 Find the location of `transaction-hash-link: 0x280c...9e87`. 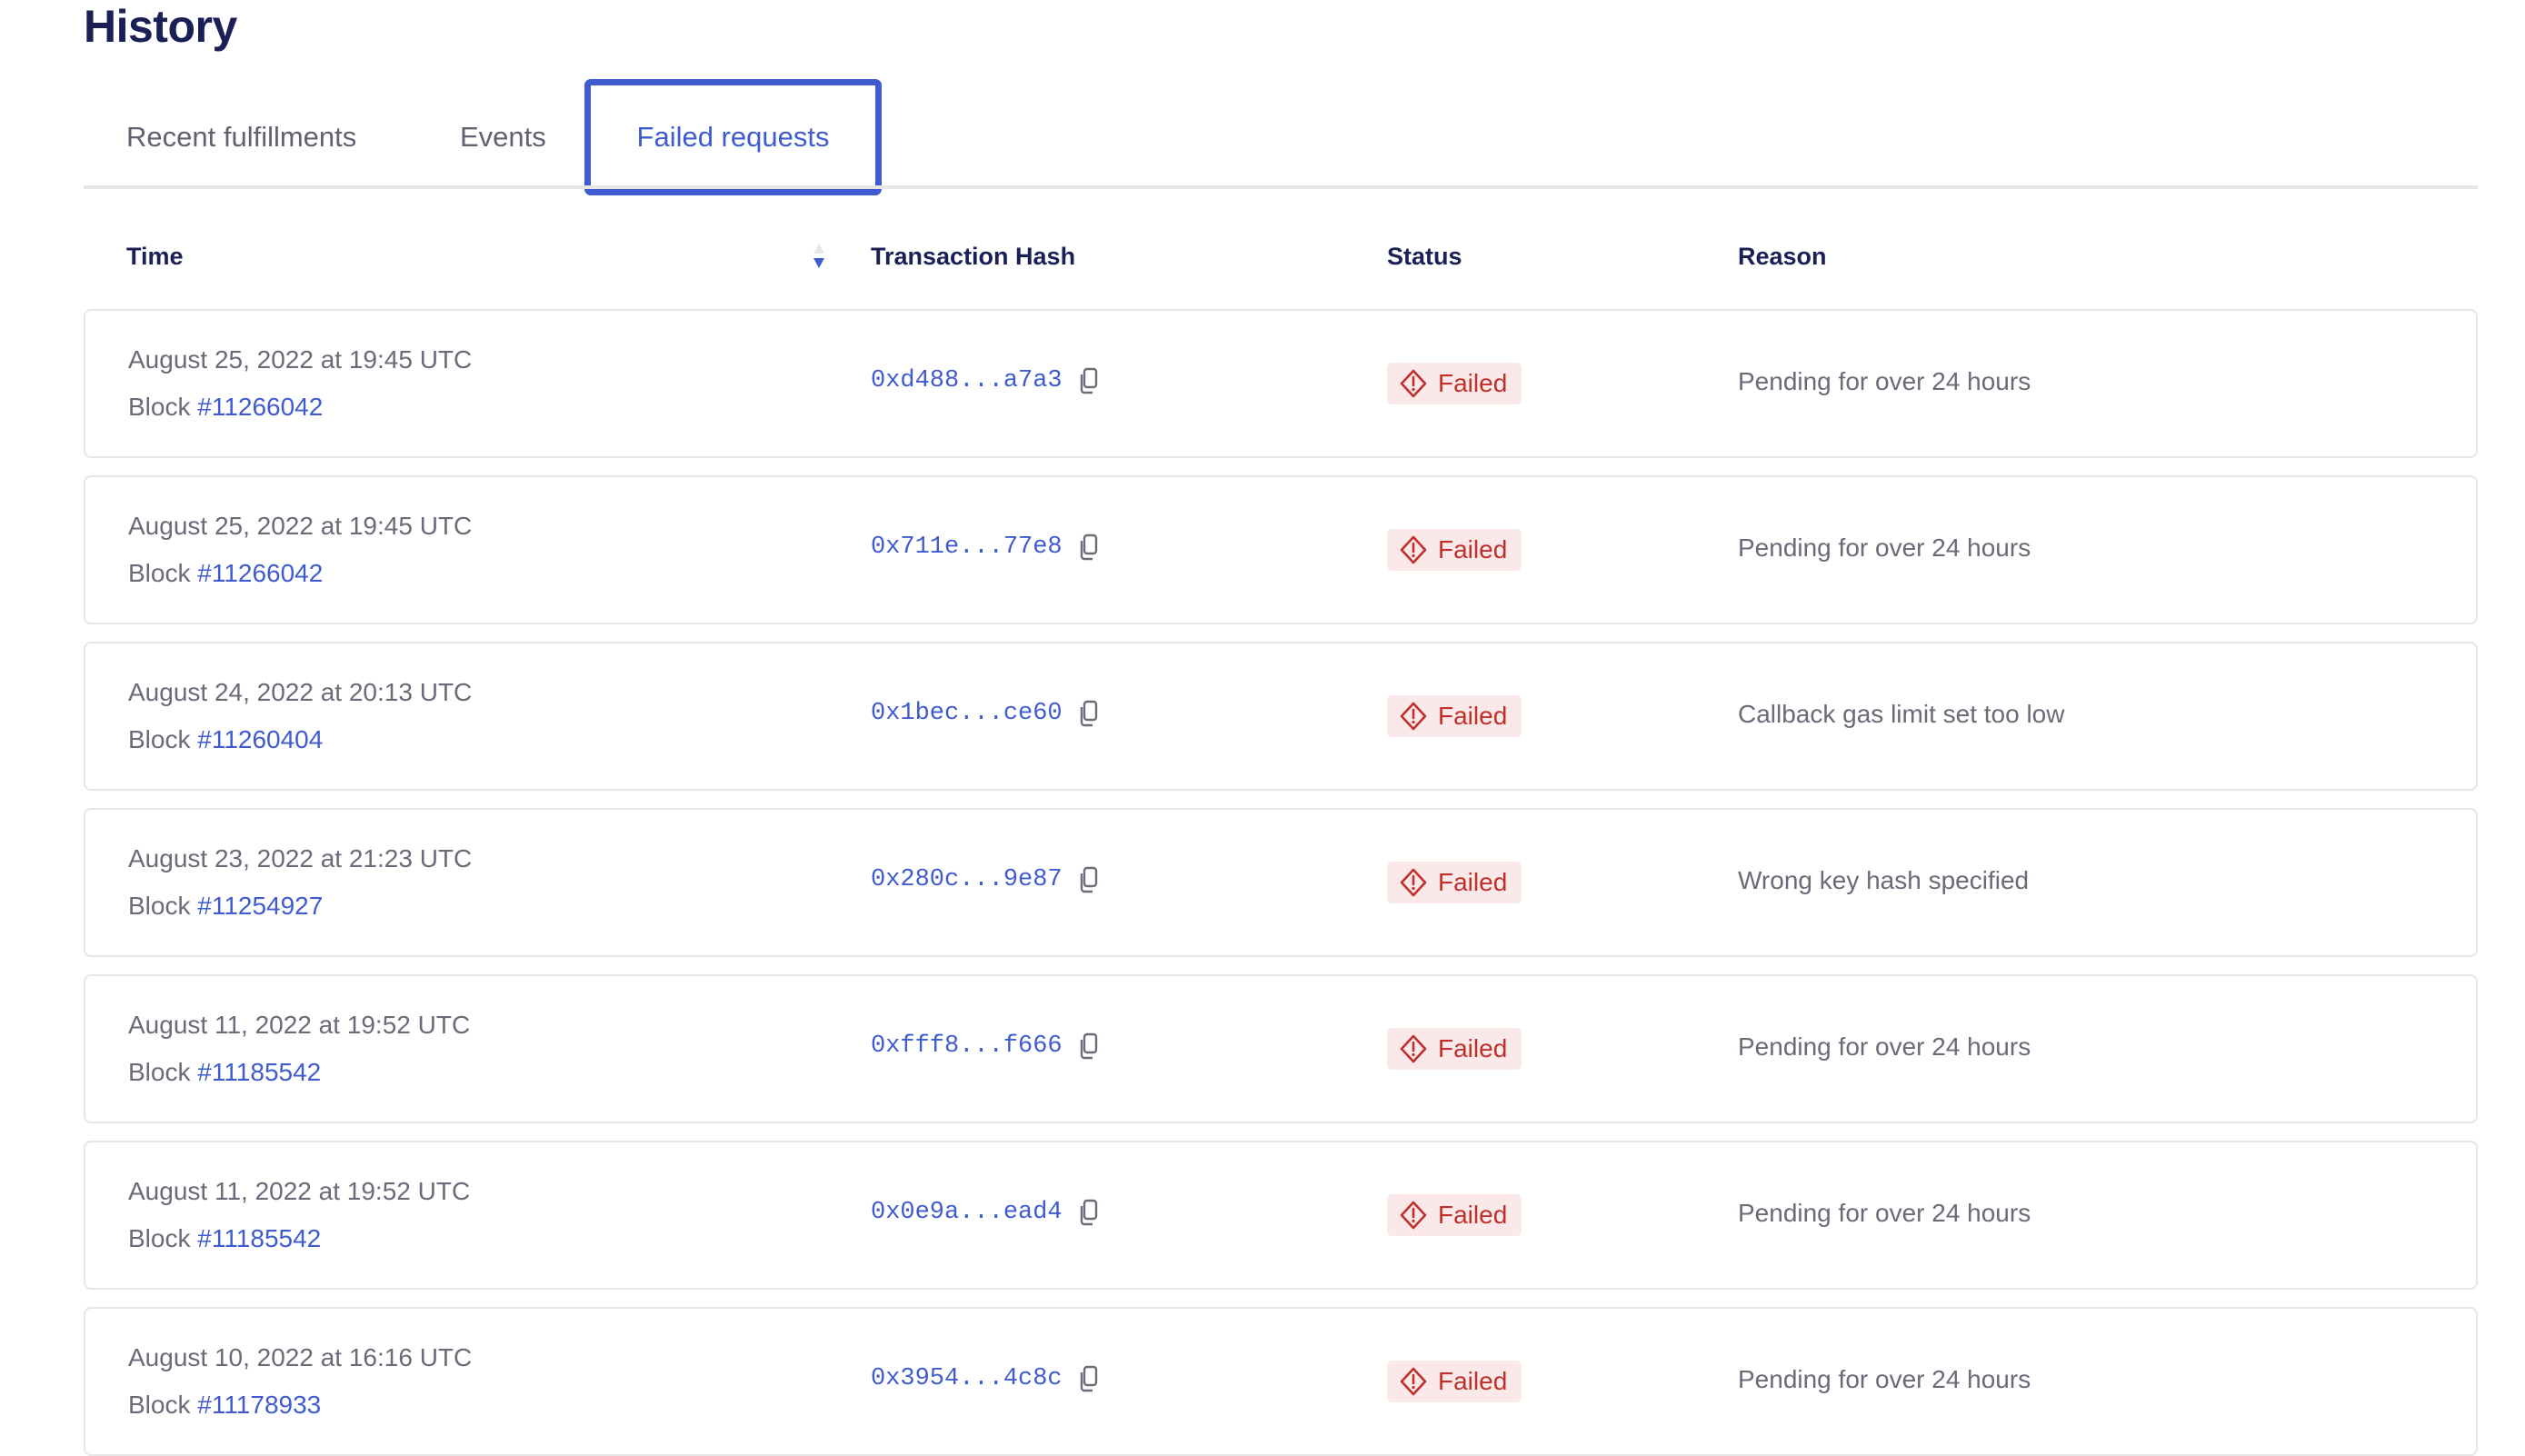

transaction-hash-link: 0x280c...9e87 is located at coordinates (967, 879).